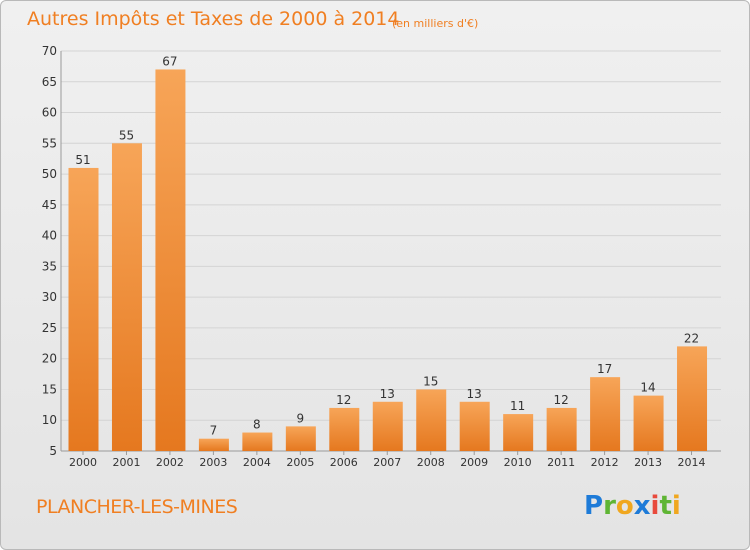  I want to click on commune-name: PLANCHER-LES-MINES, so click(137, 507).